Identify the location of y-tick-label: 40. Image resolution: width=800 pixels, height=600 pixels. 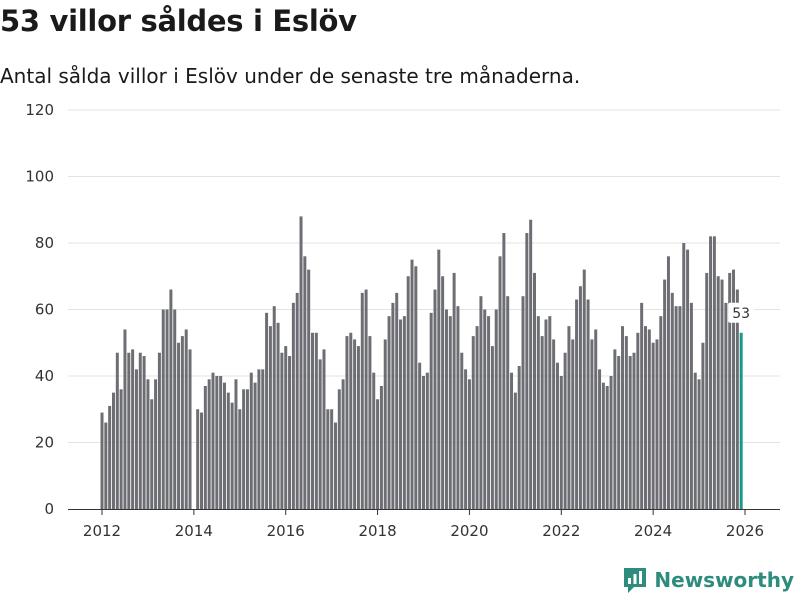
(44, 376).